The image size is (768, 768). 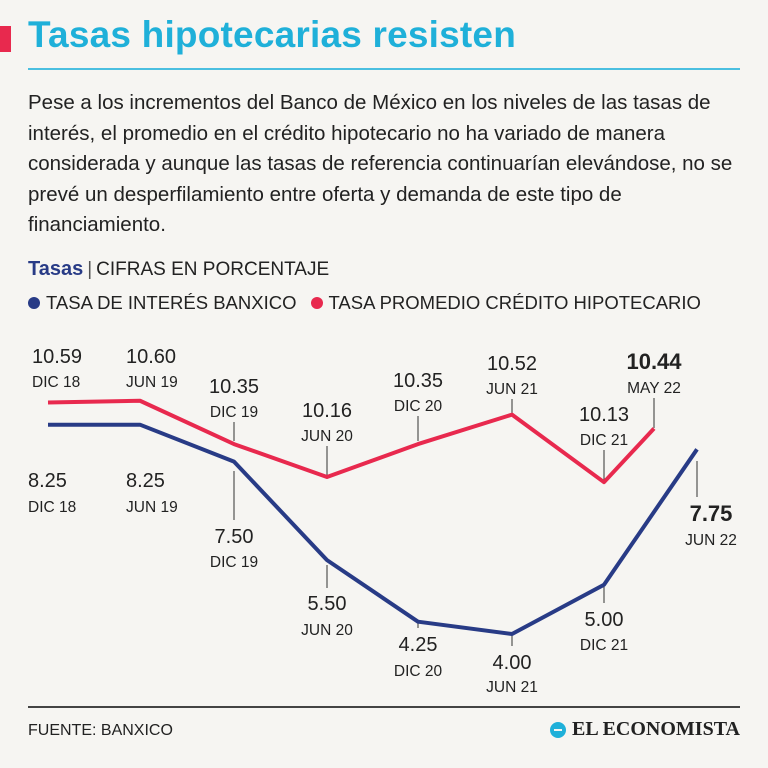 I want to click on legend-label-banxico: TASA DE INTERÉS BANXICO, so click(x=171, y=302).